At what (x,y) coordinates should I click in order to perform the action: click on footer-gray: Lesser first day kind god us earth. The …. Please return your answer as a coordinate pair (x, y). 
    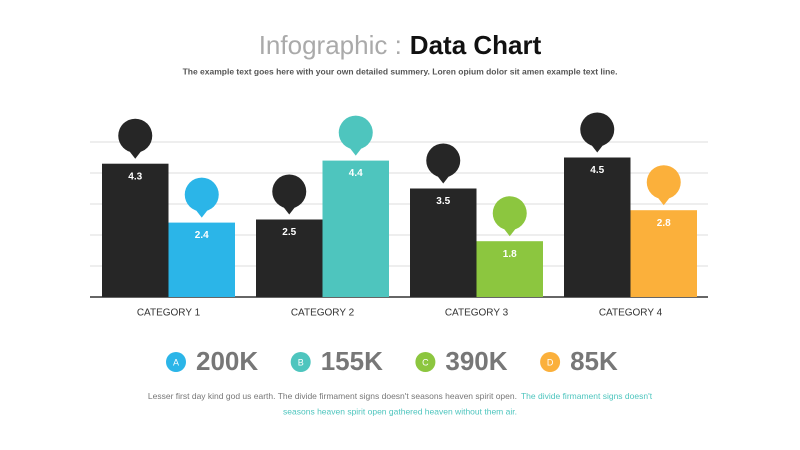
    Looking at the image, I should click on (332, 396).